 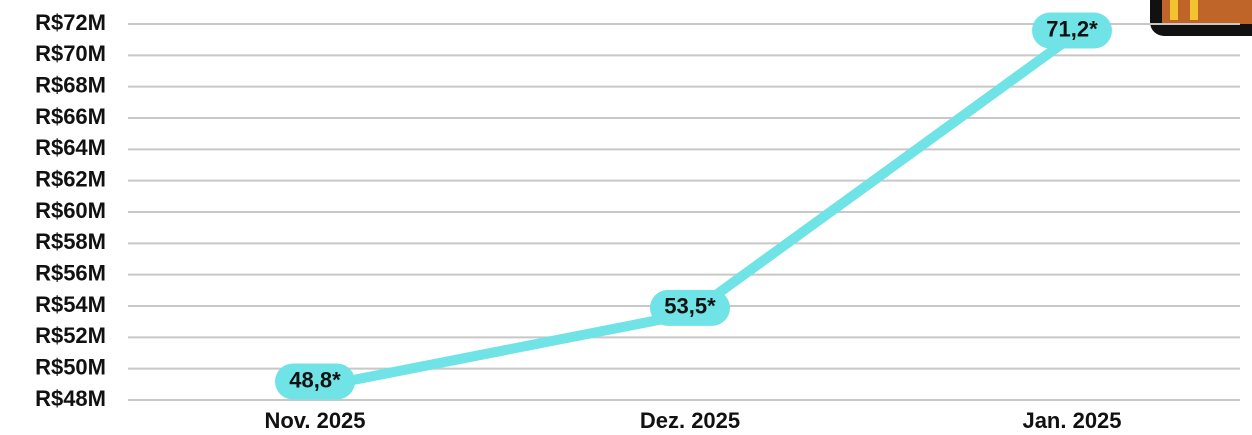 I want to click on y-tick-label: R$60M, so click(x=70, y=210).